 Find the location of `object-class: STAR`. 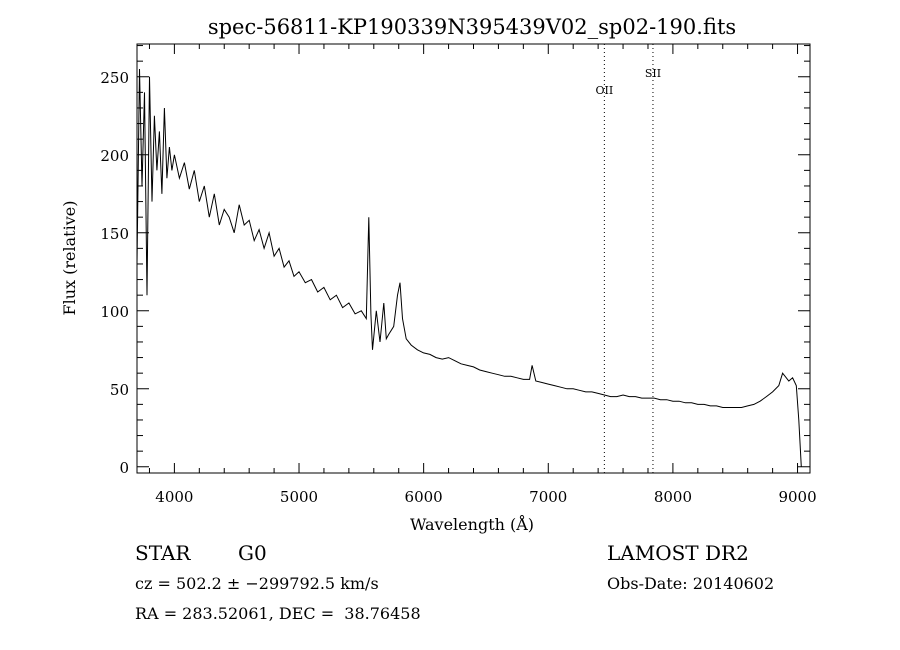

object-class: STAR is located at coordinates (163, 553).